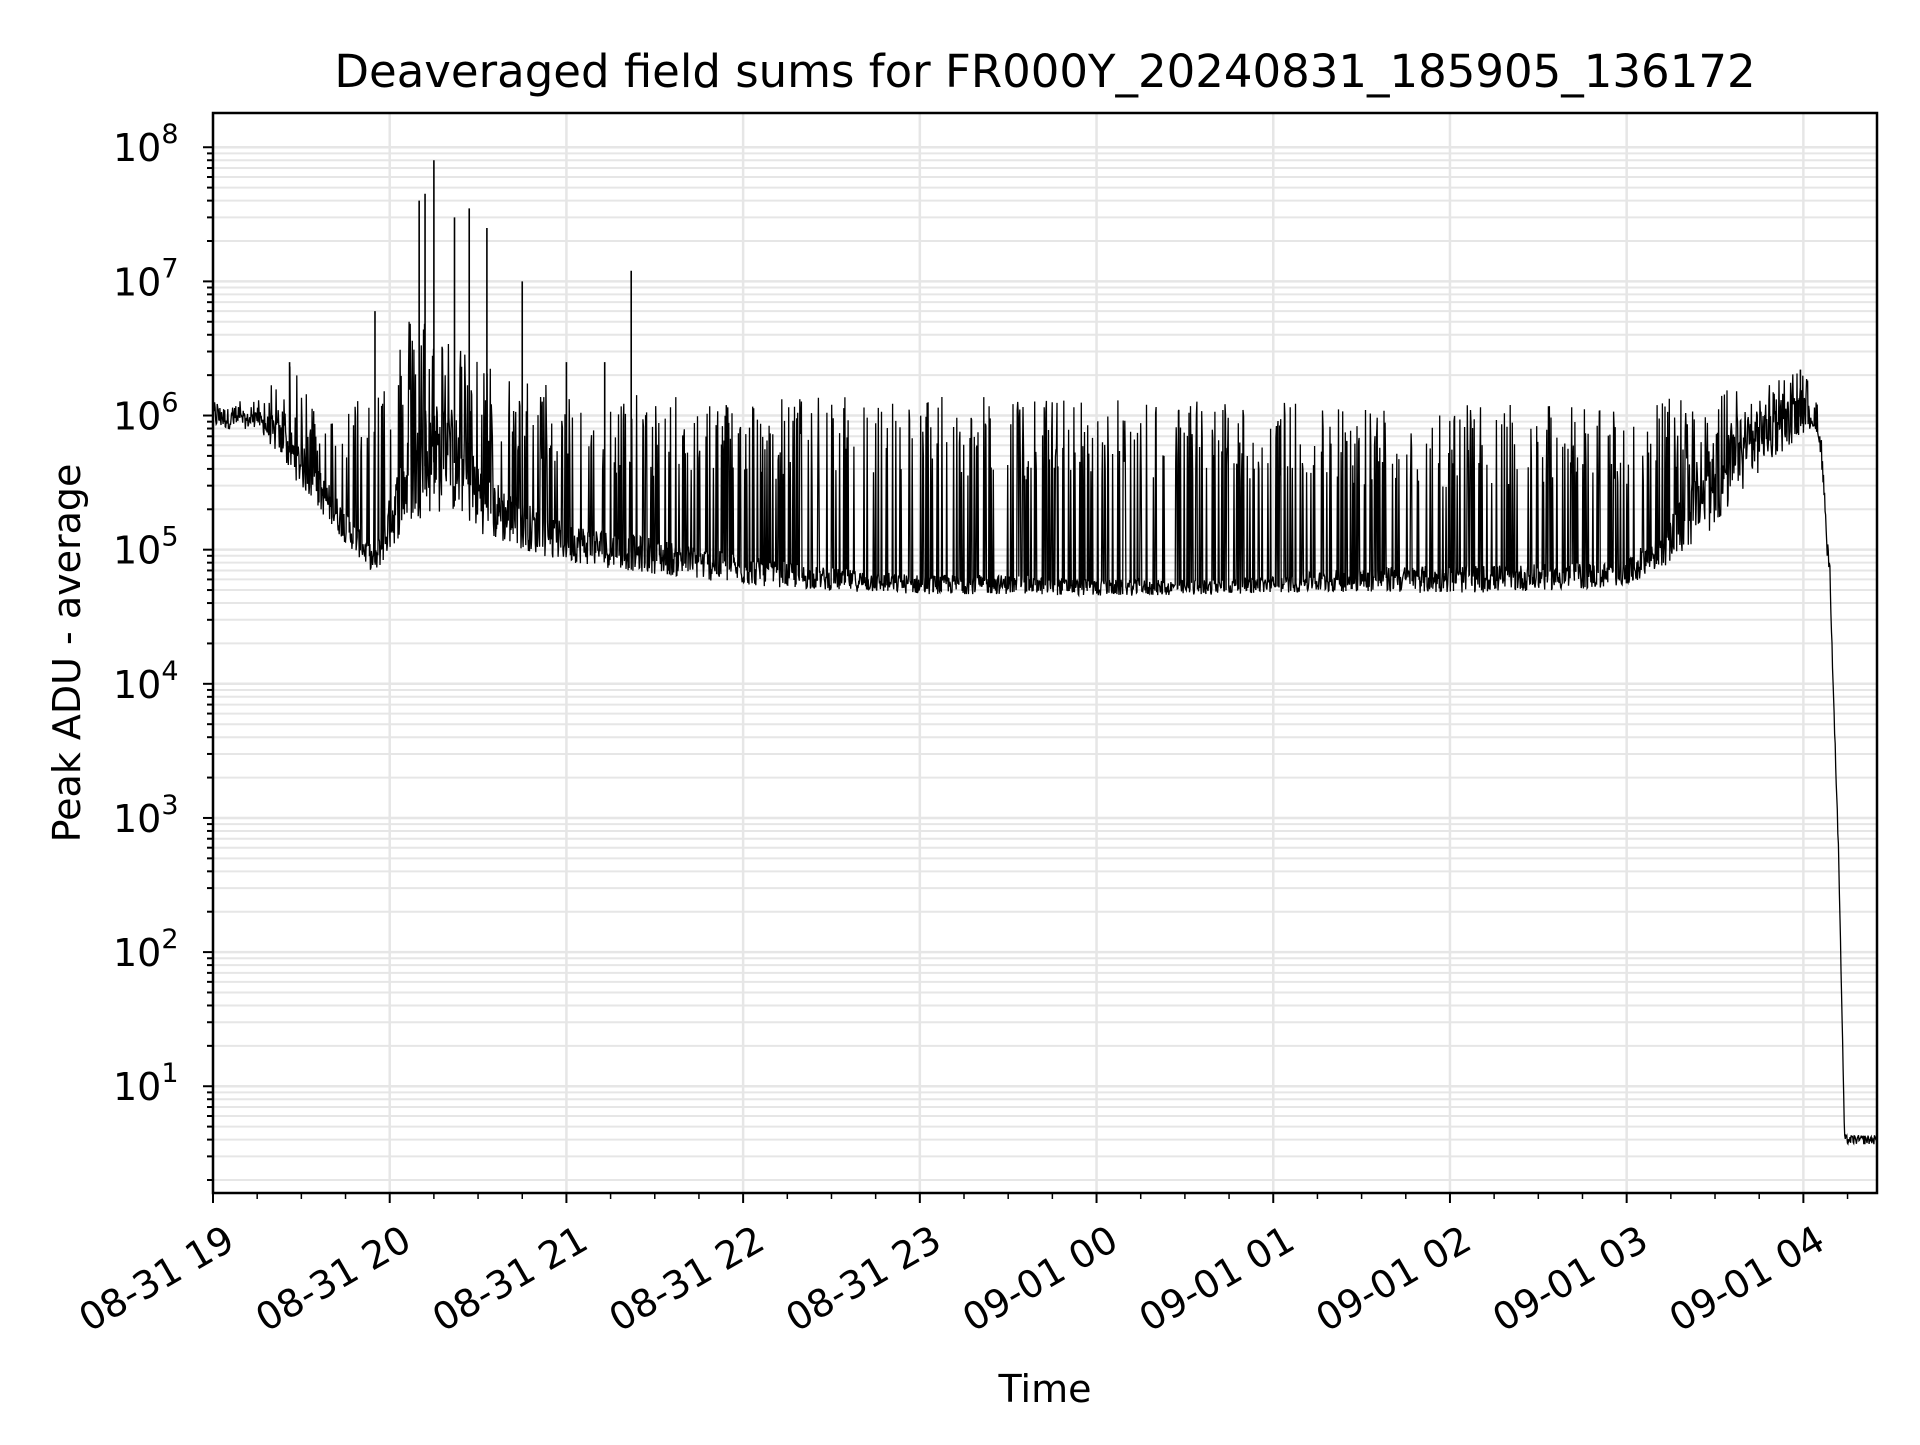  What do you see at coordinates (510, 1279) in the screenshot?
I see `x-tick-label: 08-31 21` at bounding box center [510, 1279].